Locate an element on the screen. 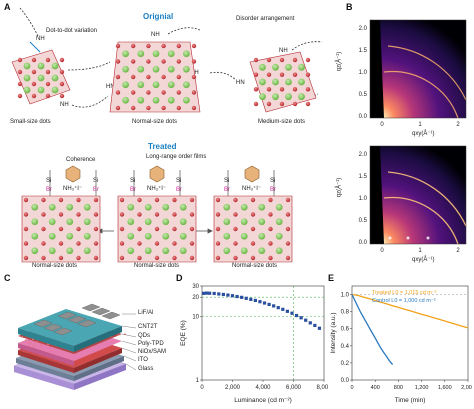 The height and width of the screenshot is (409, 474). e-legend-treated: Treated L0 = 1,015 cd m⁻² is located at coordinates (404, 293).